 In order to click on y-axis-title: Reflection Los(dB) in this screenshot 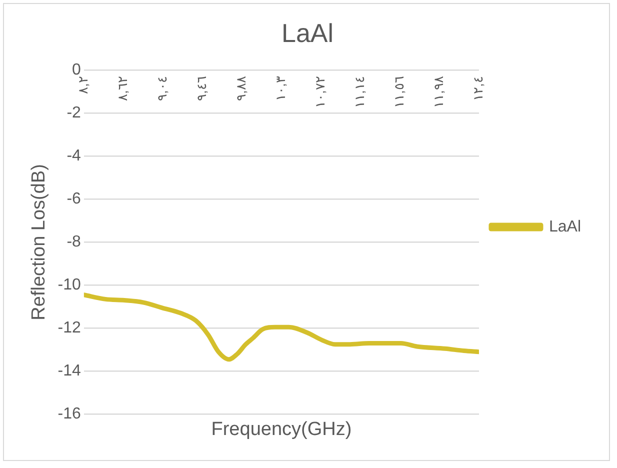, I will do `click(39, 242)`.